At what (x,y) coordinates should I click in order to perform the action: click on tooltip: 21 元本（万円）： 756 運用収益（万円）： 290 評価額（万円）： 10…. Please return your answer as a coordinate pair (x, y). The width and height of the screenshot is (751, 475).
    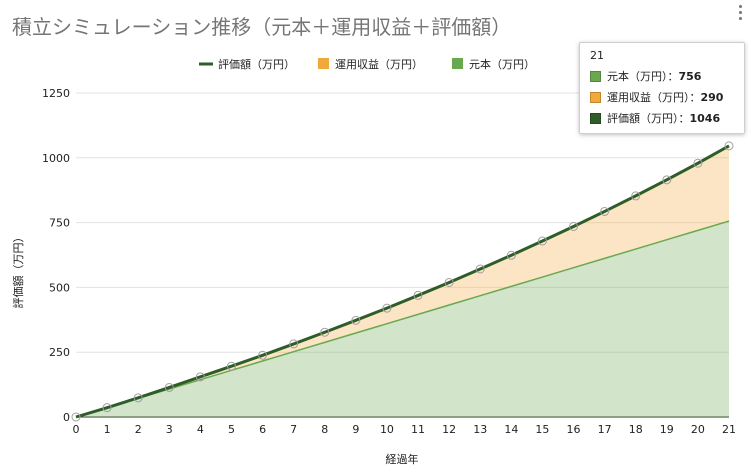
    Looking at the image, I should click on (662, 88).